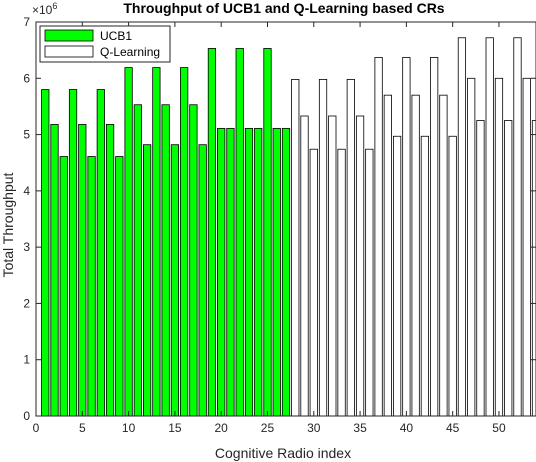 This screenshot has width=536, height=462. I want to click on x-tick-label: 35, so click(360, 428).